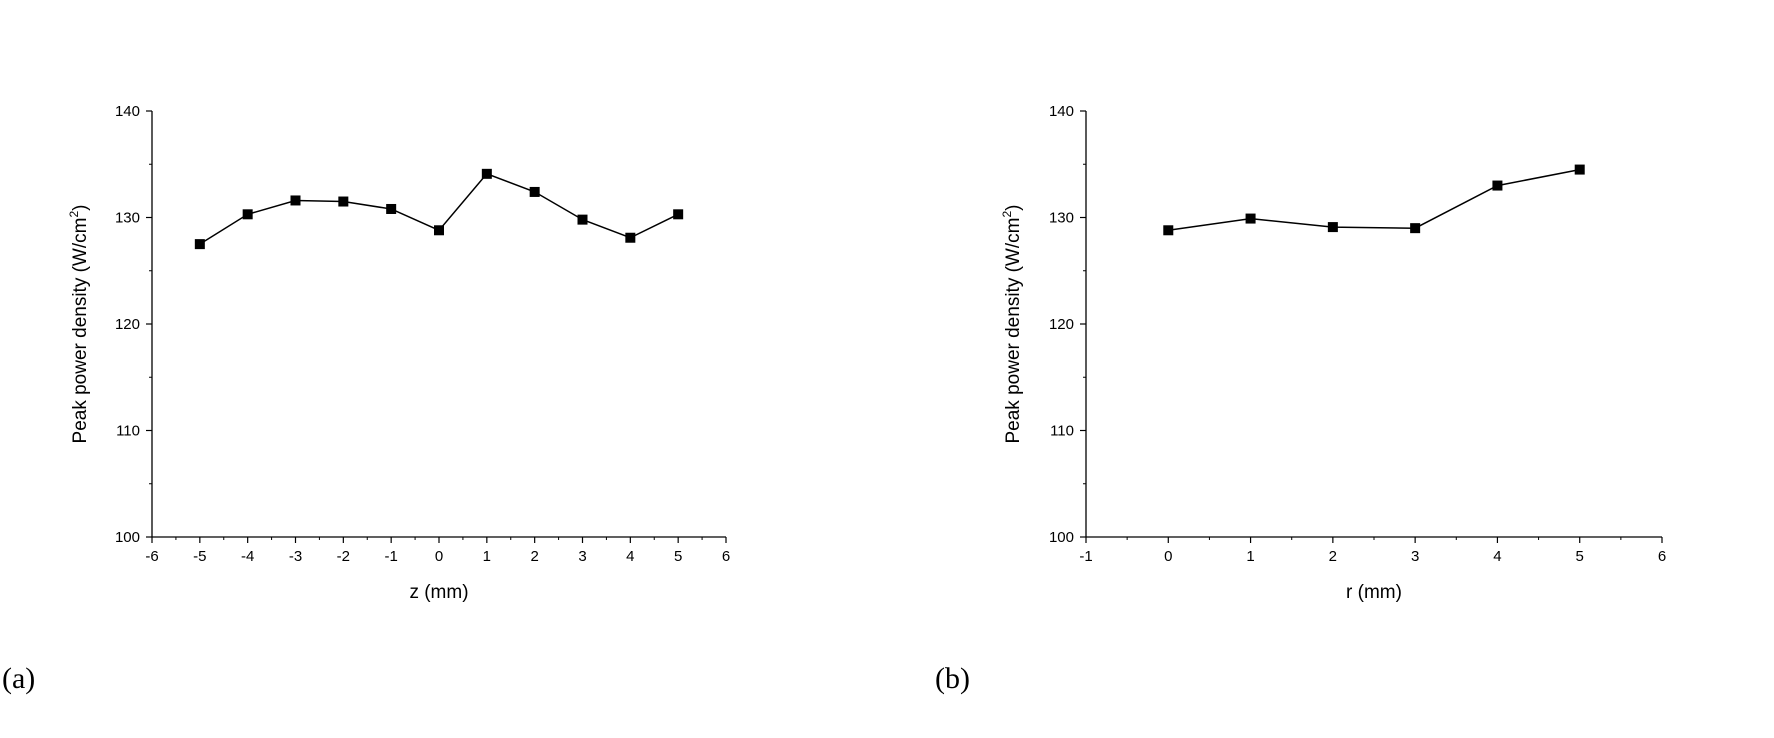 The image size is (1774, 738). I want to click on x-tick-label: -2, so click(343, 556).